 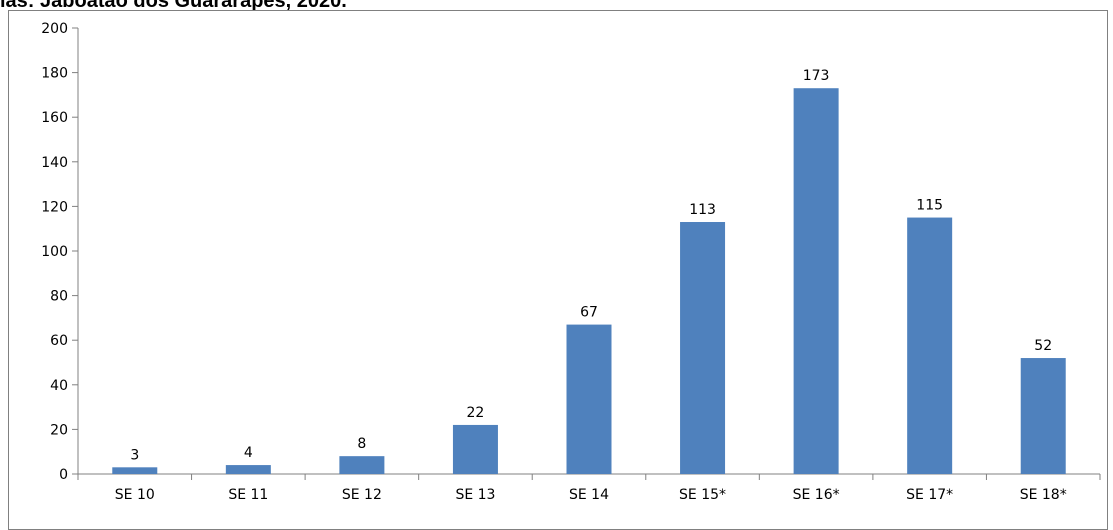 I want to click on bar-value-label: 113, so click(x=702, y=210).